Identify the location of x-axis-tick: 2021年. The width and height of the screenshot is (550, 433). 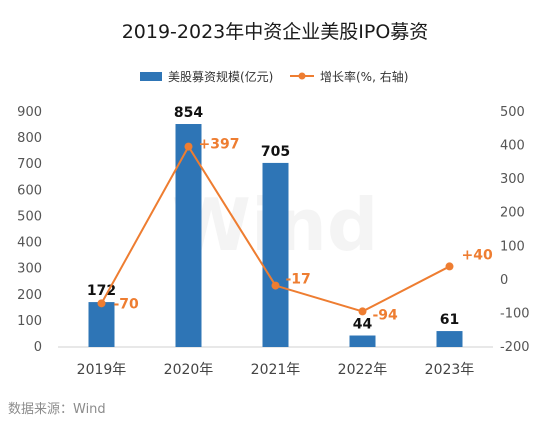
(276, 370).